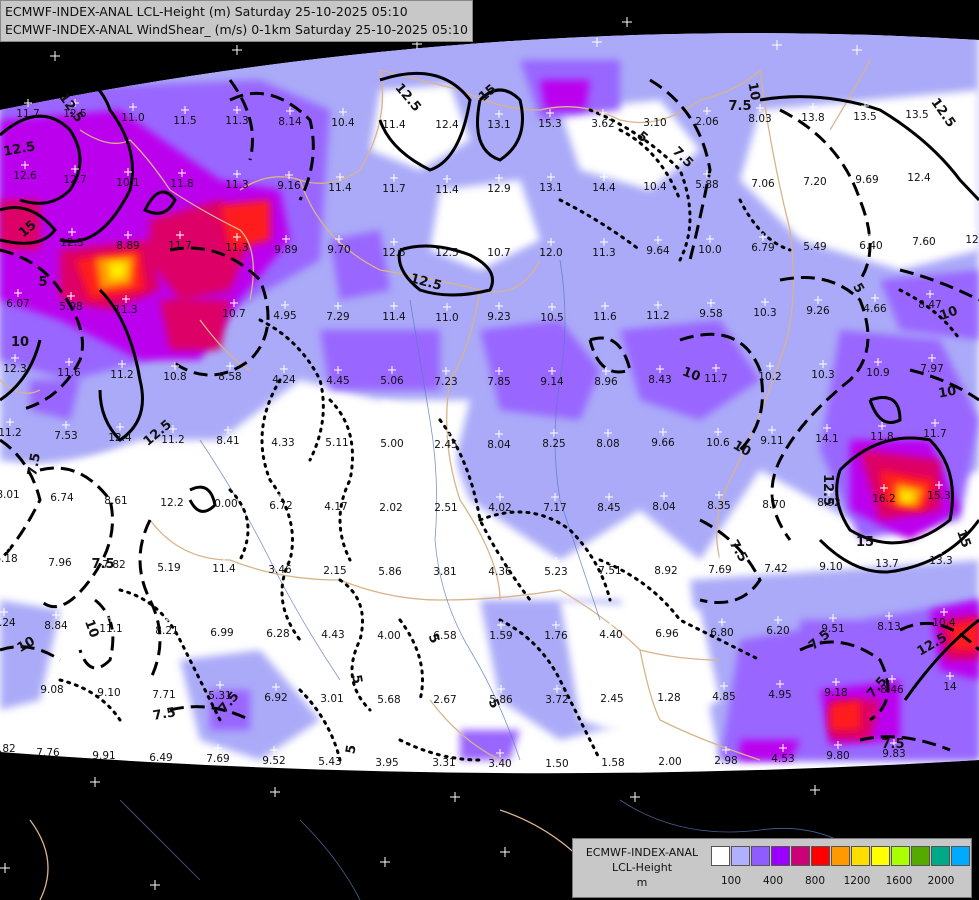  What do you see at coordinates (132, 118) in the screenshot?
I see `grid-value: 11.0` at bounding box center [132, 118].